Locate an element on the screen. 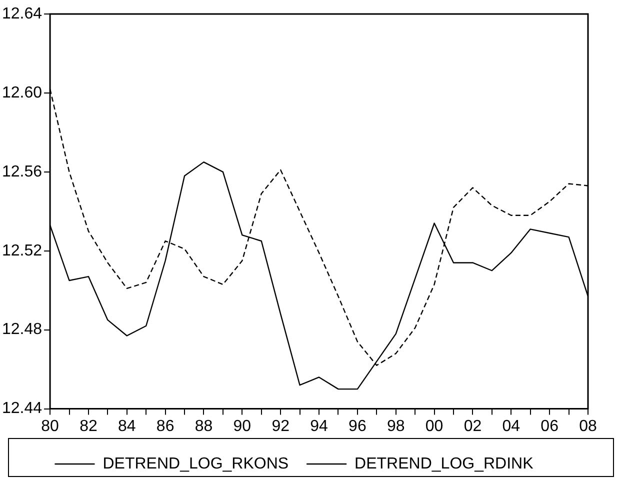  x-tick-label: 90 is located at coordinates (242, 426).